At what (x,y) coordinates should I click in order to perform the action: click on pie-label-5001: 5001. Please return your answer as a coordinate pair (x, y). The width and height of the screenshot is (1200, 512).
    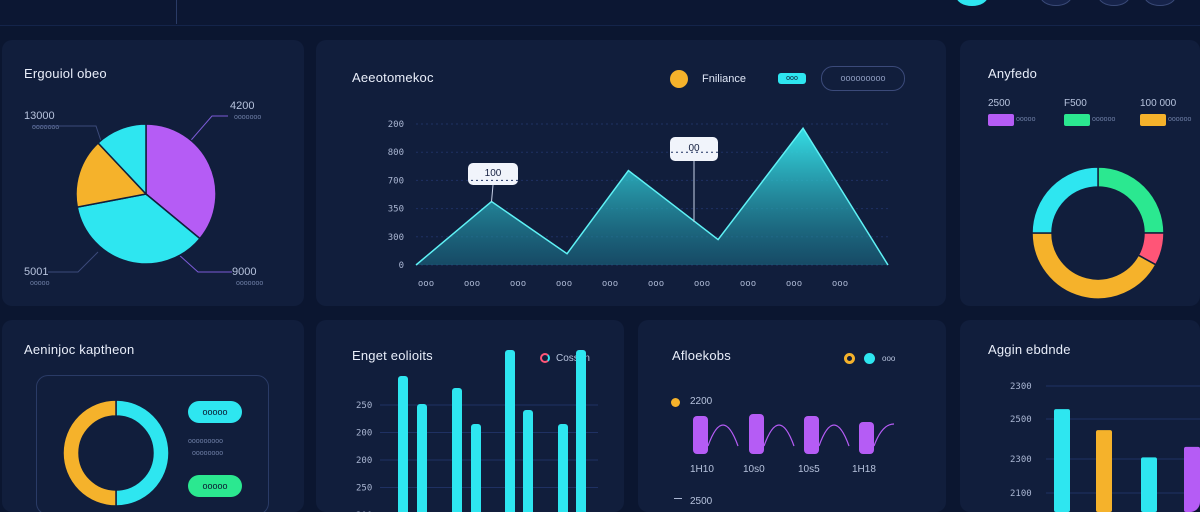
    Looking at the image, I should click on (36, 272).